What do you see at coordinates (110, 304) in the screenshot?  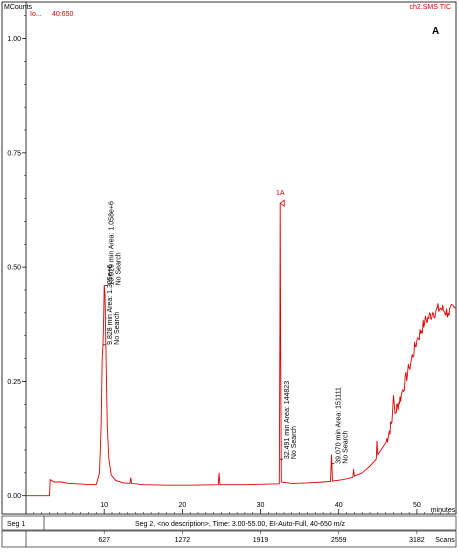 I see `annotation-text: 9.828 min Area: 1.325e+6` at bounding box center [110, 304].